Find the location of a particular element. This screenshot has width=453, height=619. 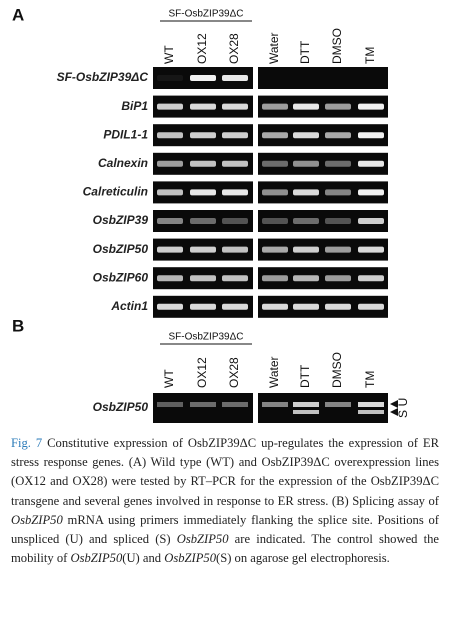

lane-label: DTT is located at coordinates (305, 52).